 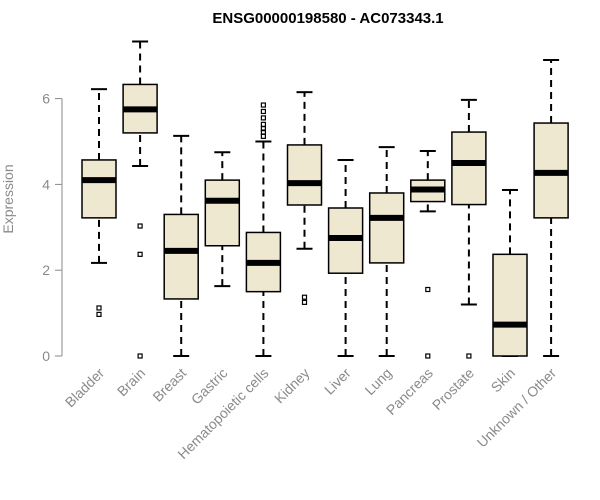 What do you see at coordinates (503, 380) in the screenshot?
I see `x-tick-label-10: Skin` at bounding box center [503, 380].